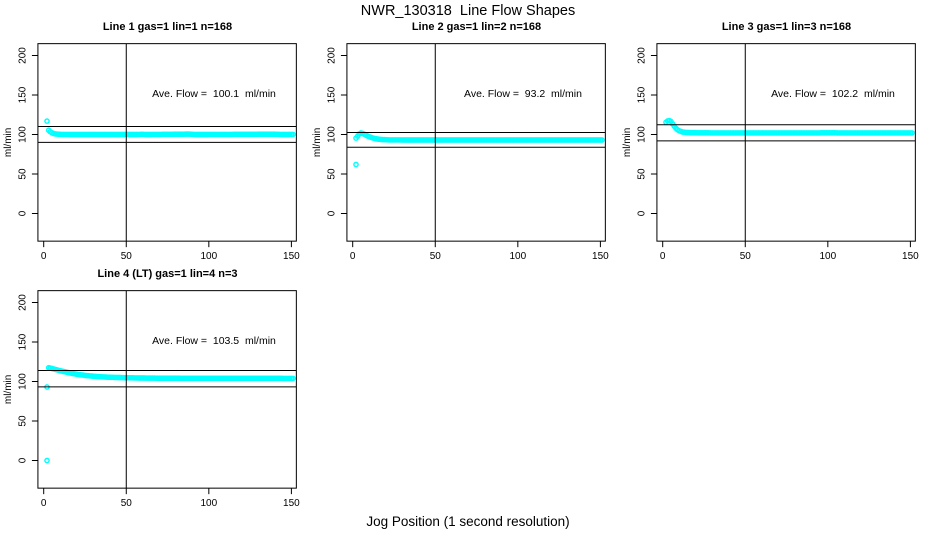 The width and height of the screenshot is (936, 540). Describe the element at coordinates (214, 94) in the screenshot. I see `subplot-line-1-ave-flow-annotation: Ave. Flow = 100.1 ml/min` at that location.